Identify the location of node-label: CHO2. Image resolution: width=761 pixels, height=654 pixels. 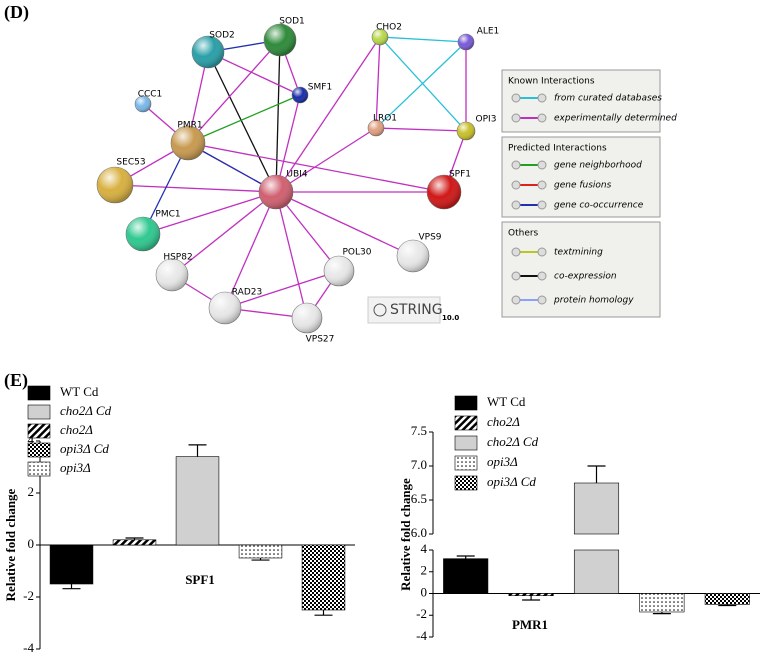
(389, 28).